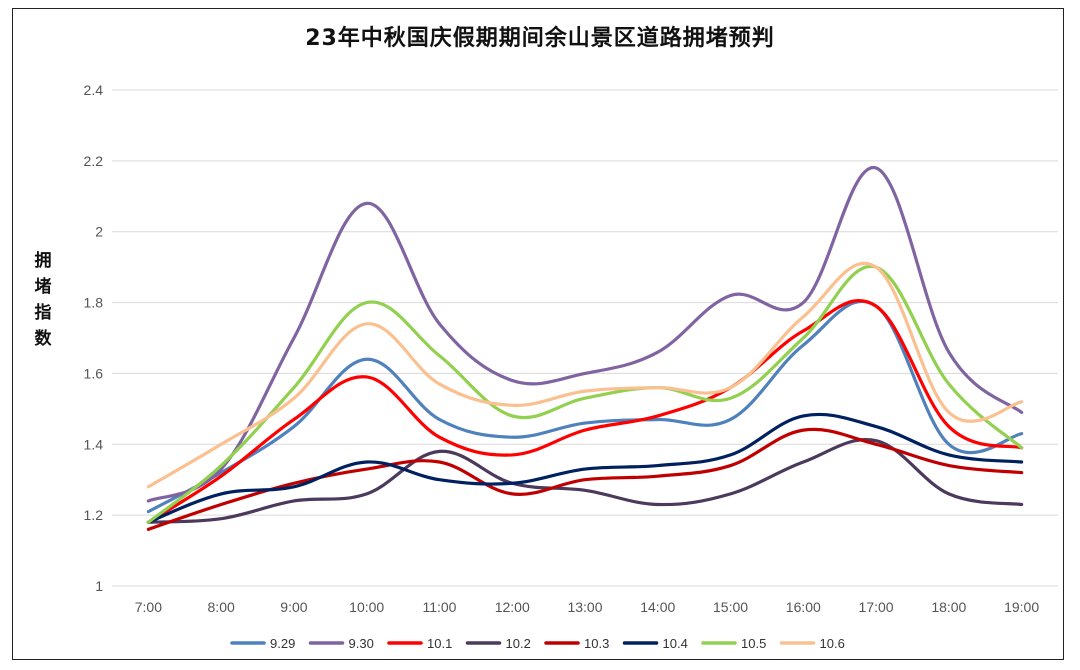 This screenshot has width=1080, height=670. I want to click on y-axis-label-char: 数, so click(43, 339).